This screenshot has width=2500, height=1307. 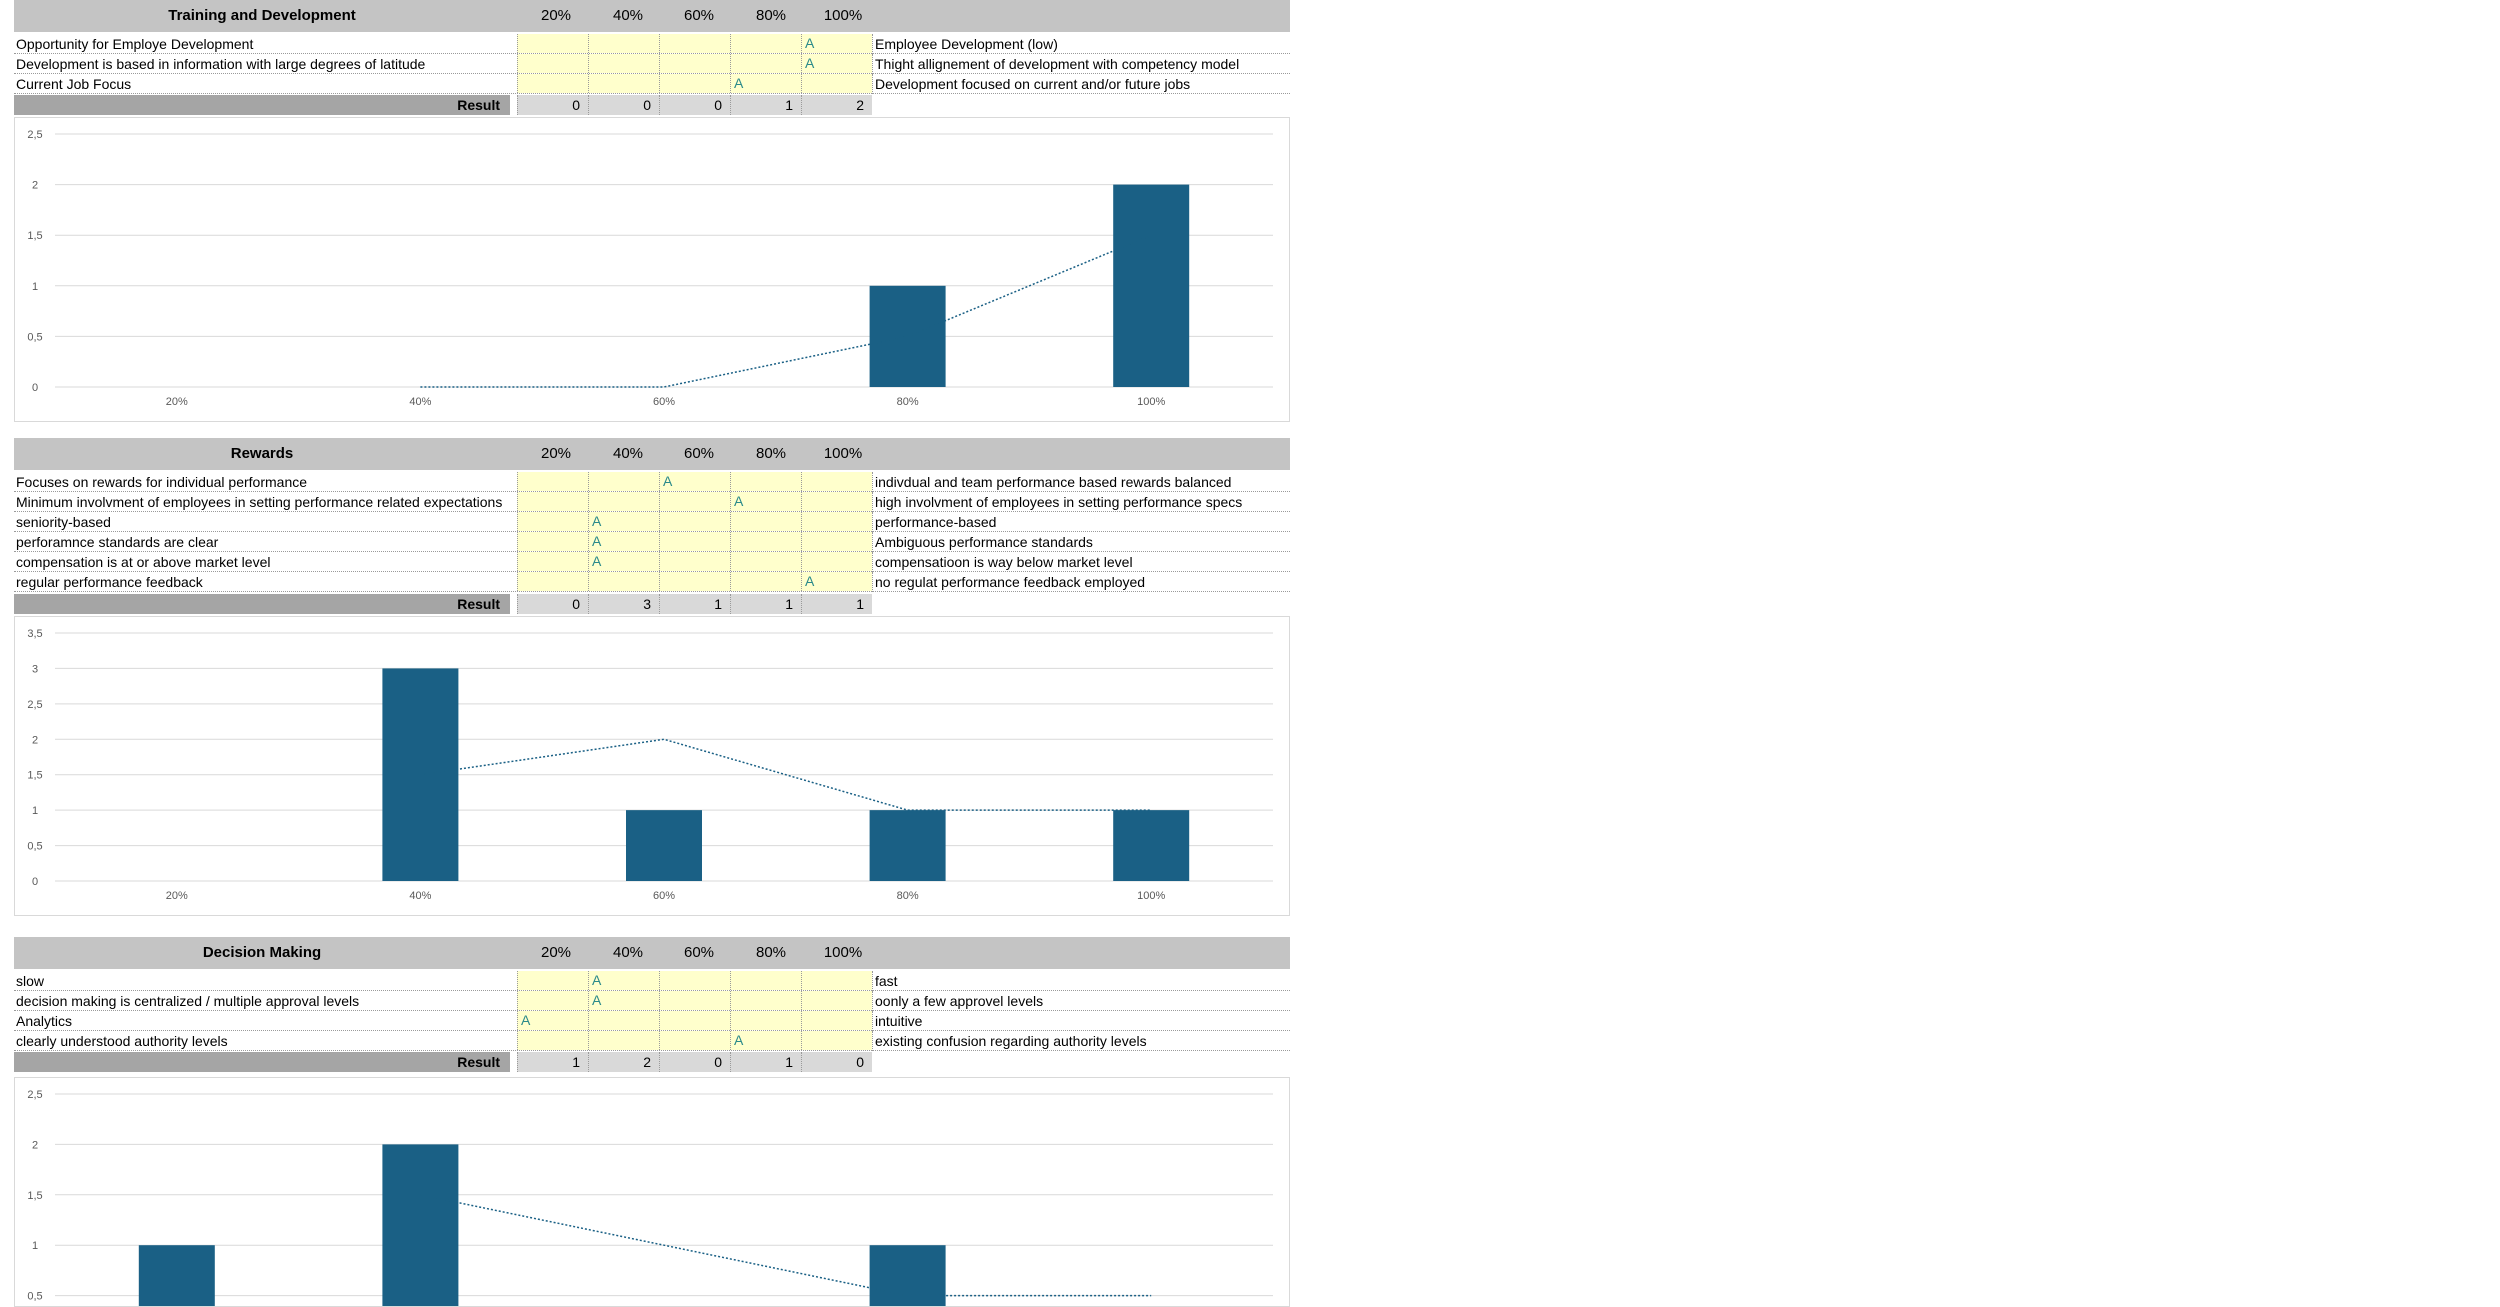 I want to click on criteria-right-label: intuitive, so click(x=1081, y=1021).